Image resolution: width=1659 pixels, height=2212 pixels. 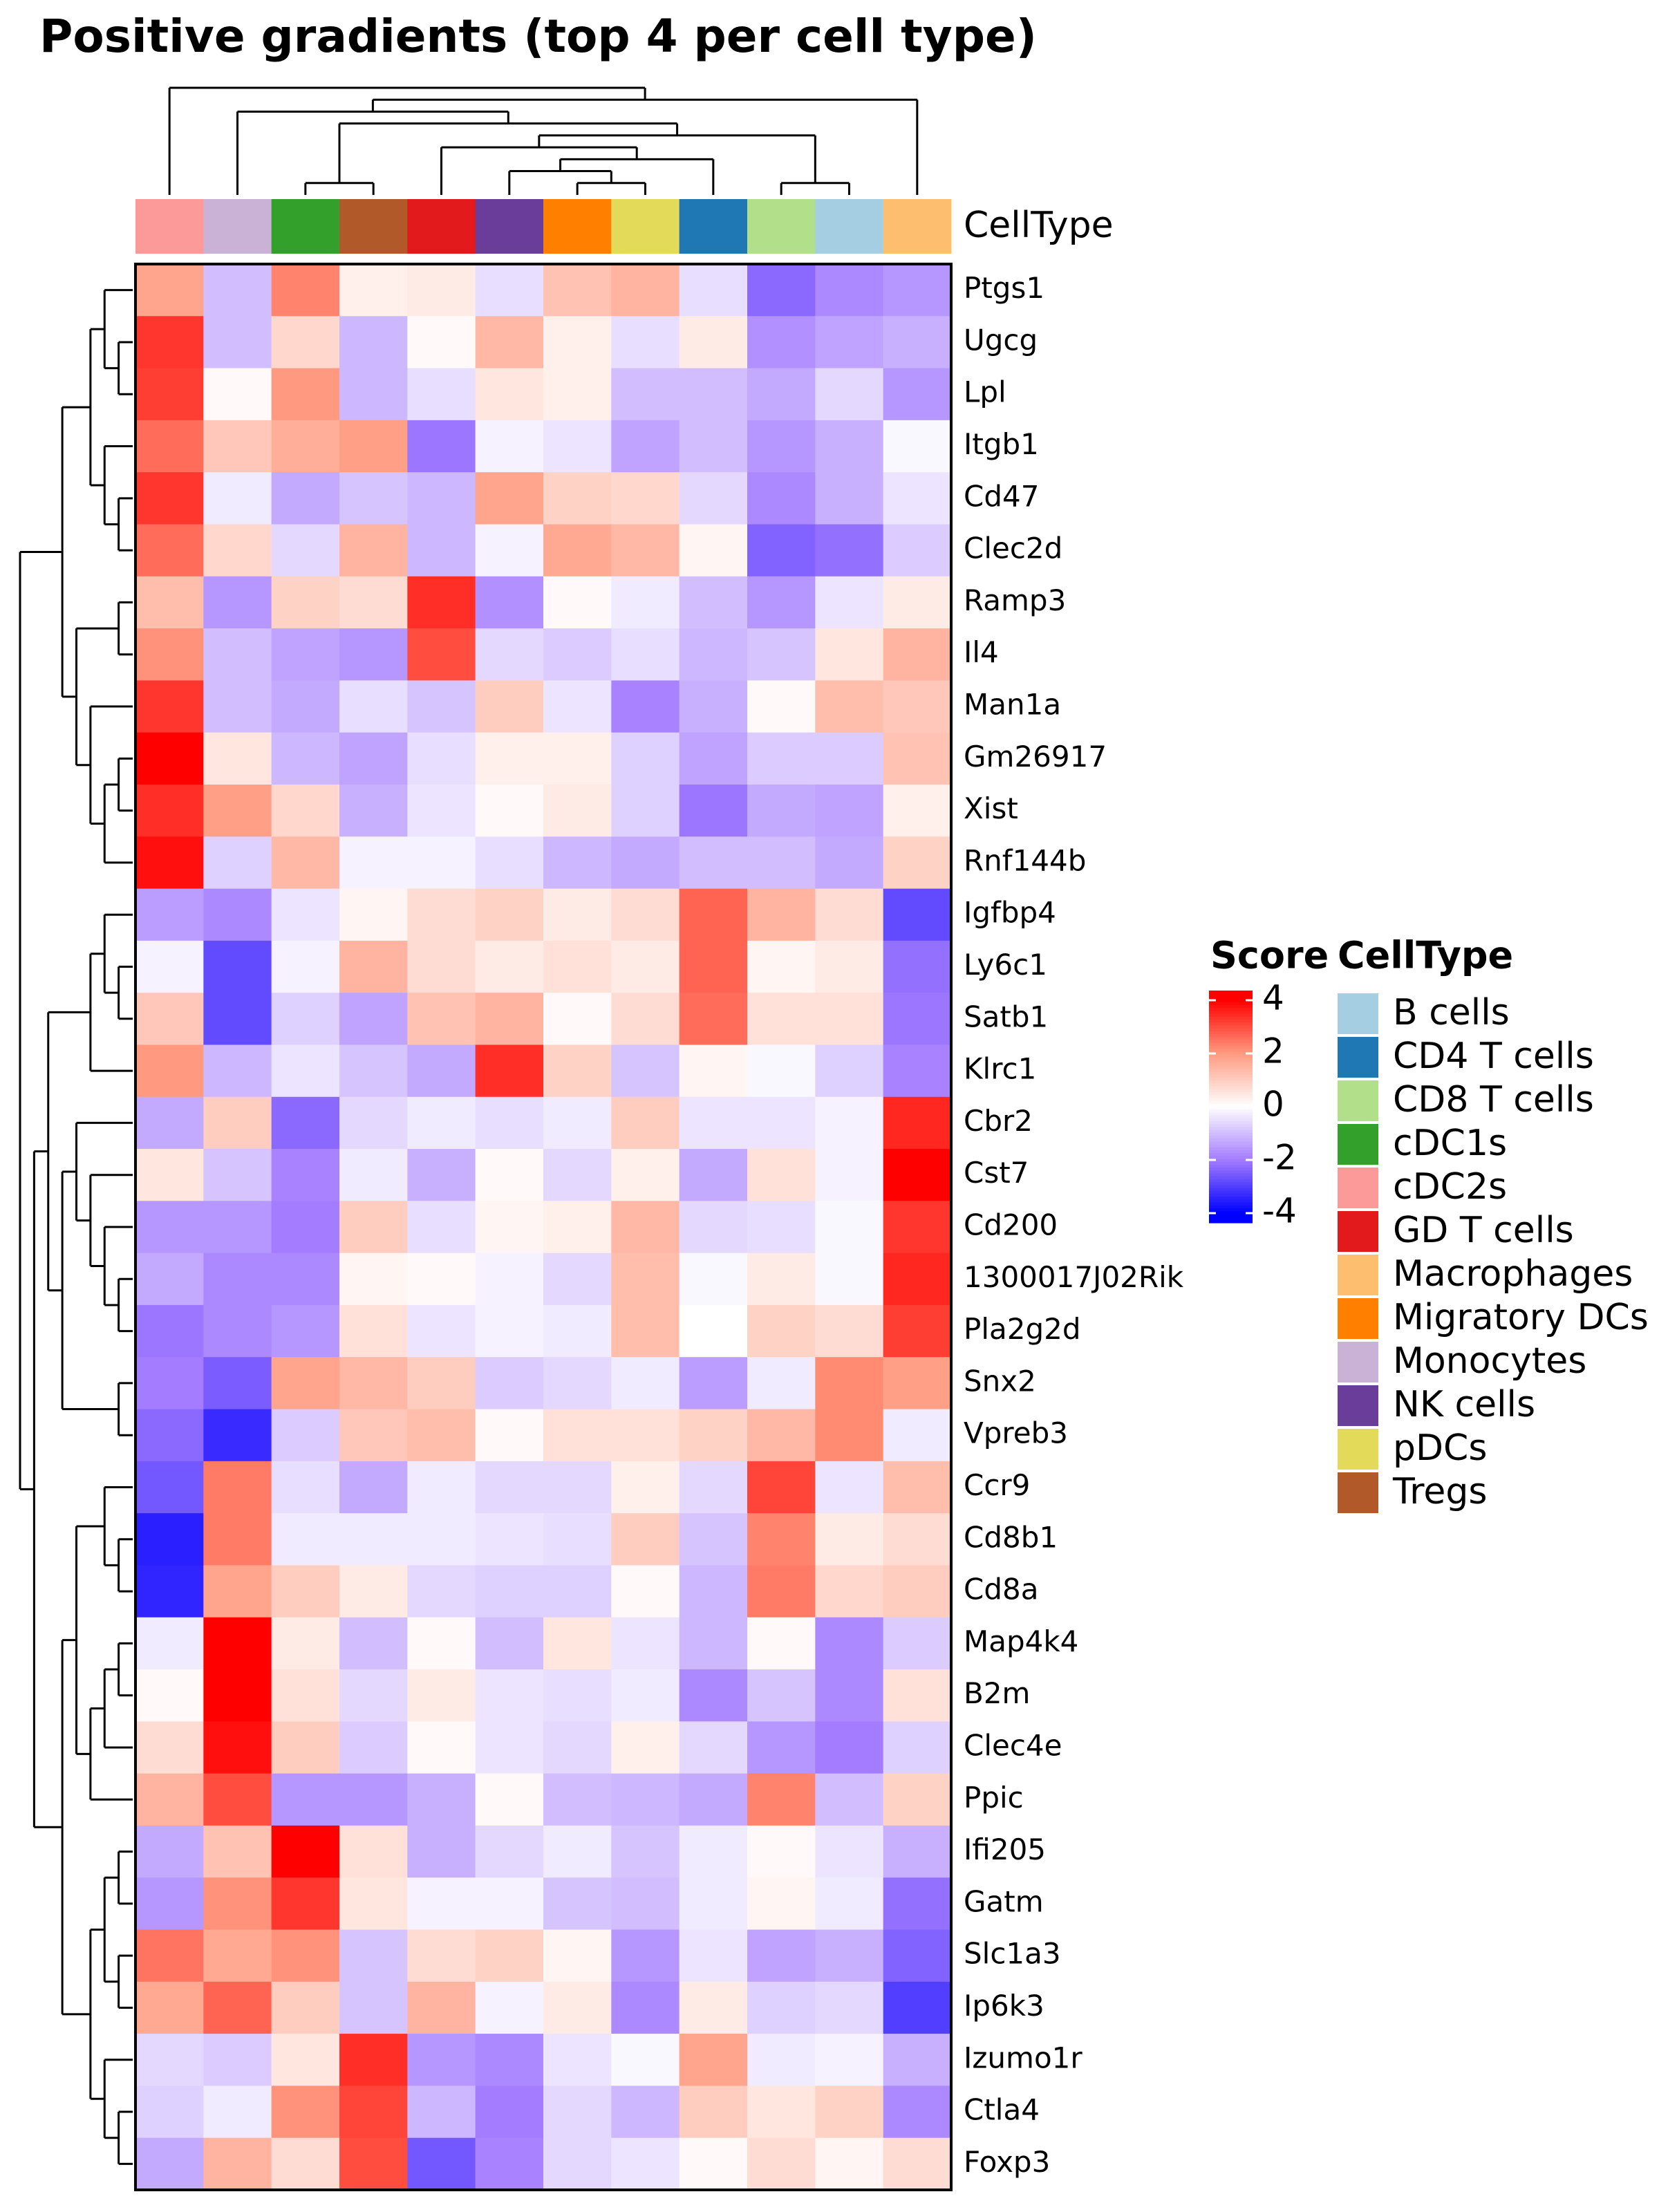 I want to click on colorbar-tick-label: 4, so click(x=1273, y=998).